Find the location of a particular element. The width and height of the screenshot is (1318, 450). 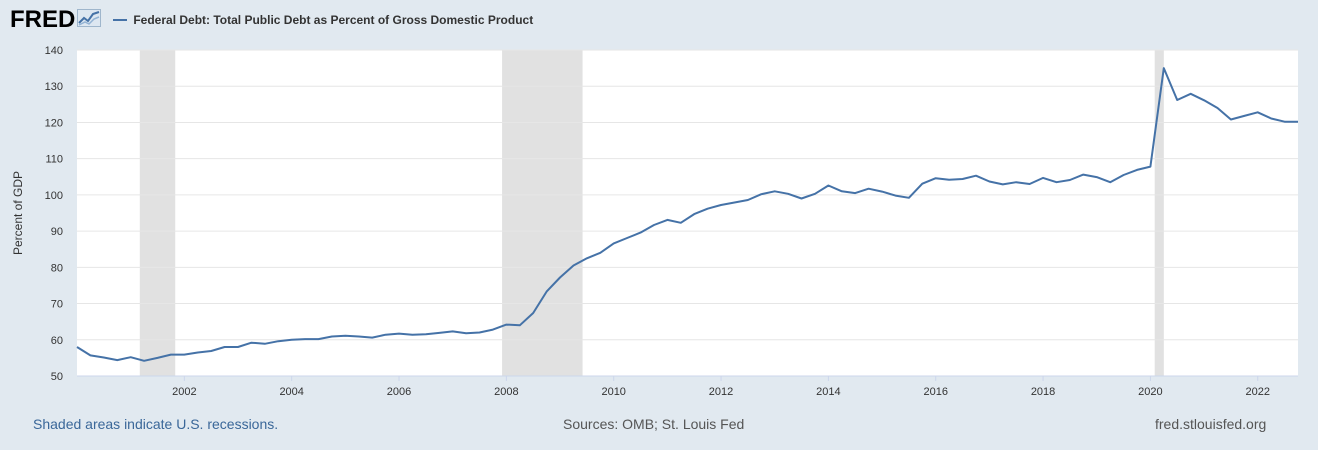

y-tick-label: 50 is located at coordinates (57, 377).